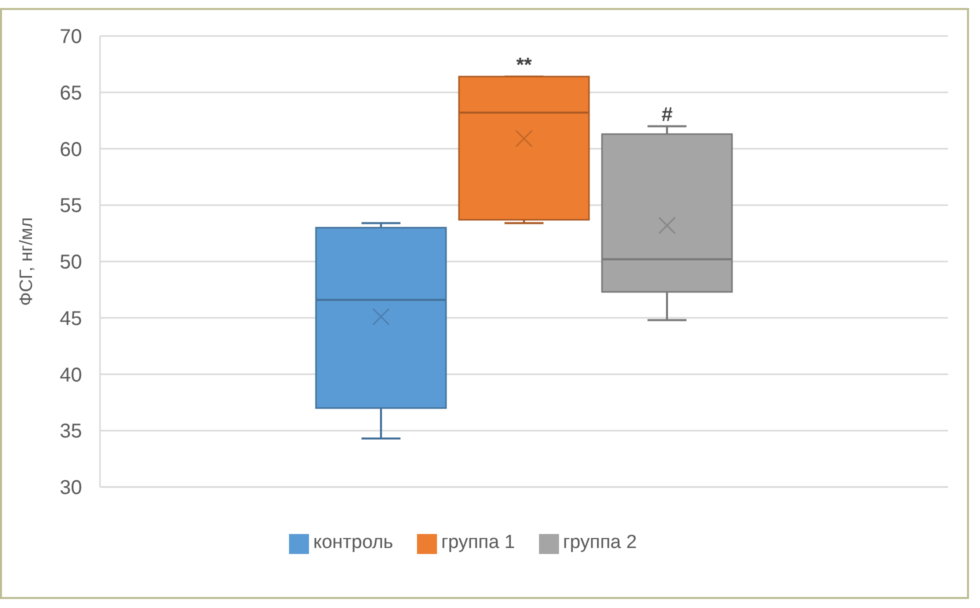  I want to click on y-tick-label: 60, so click(71, 149).